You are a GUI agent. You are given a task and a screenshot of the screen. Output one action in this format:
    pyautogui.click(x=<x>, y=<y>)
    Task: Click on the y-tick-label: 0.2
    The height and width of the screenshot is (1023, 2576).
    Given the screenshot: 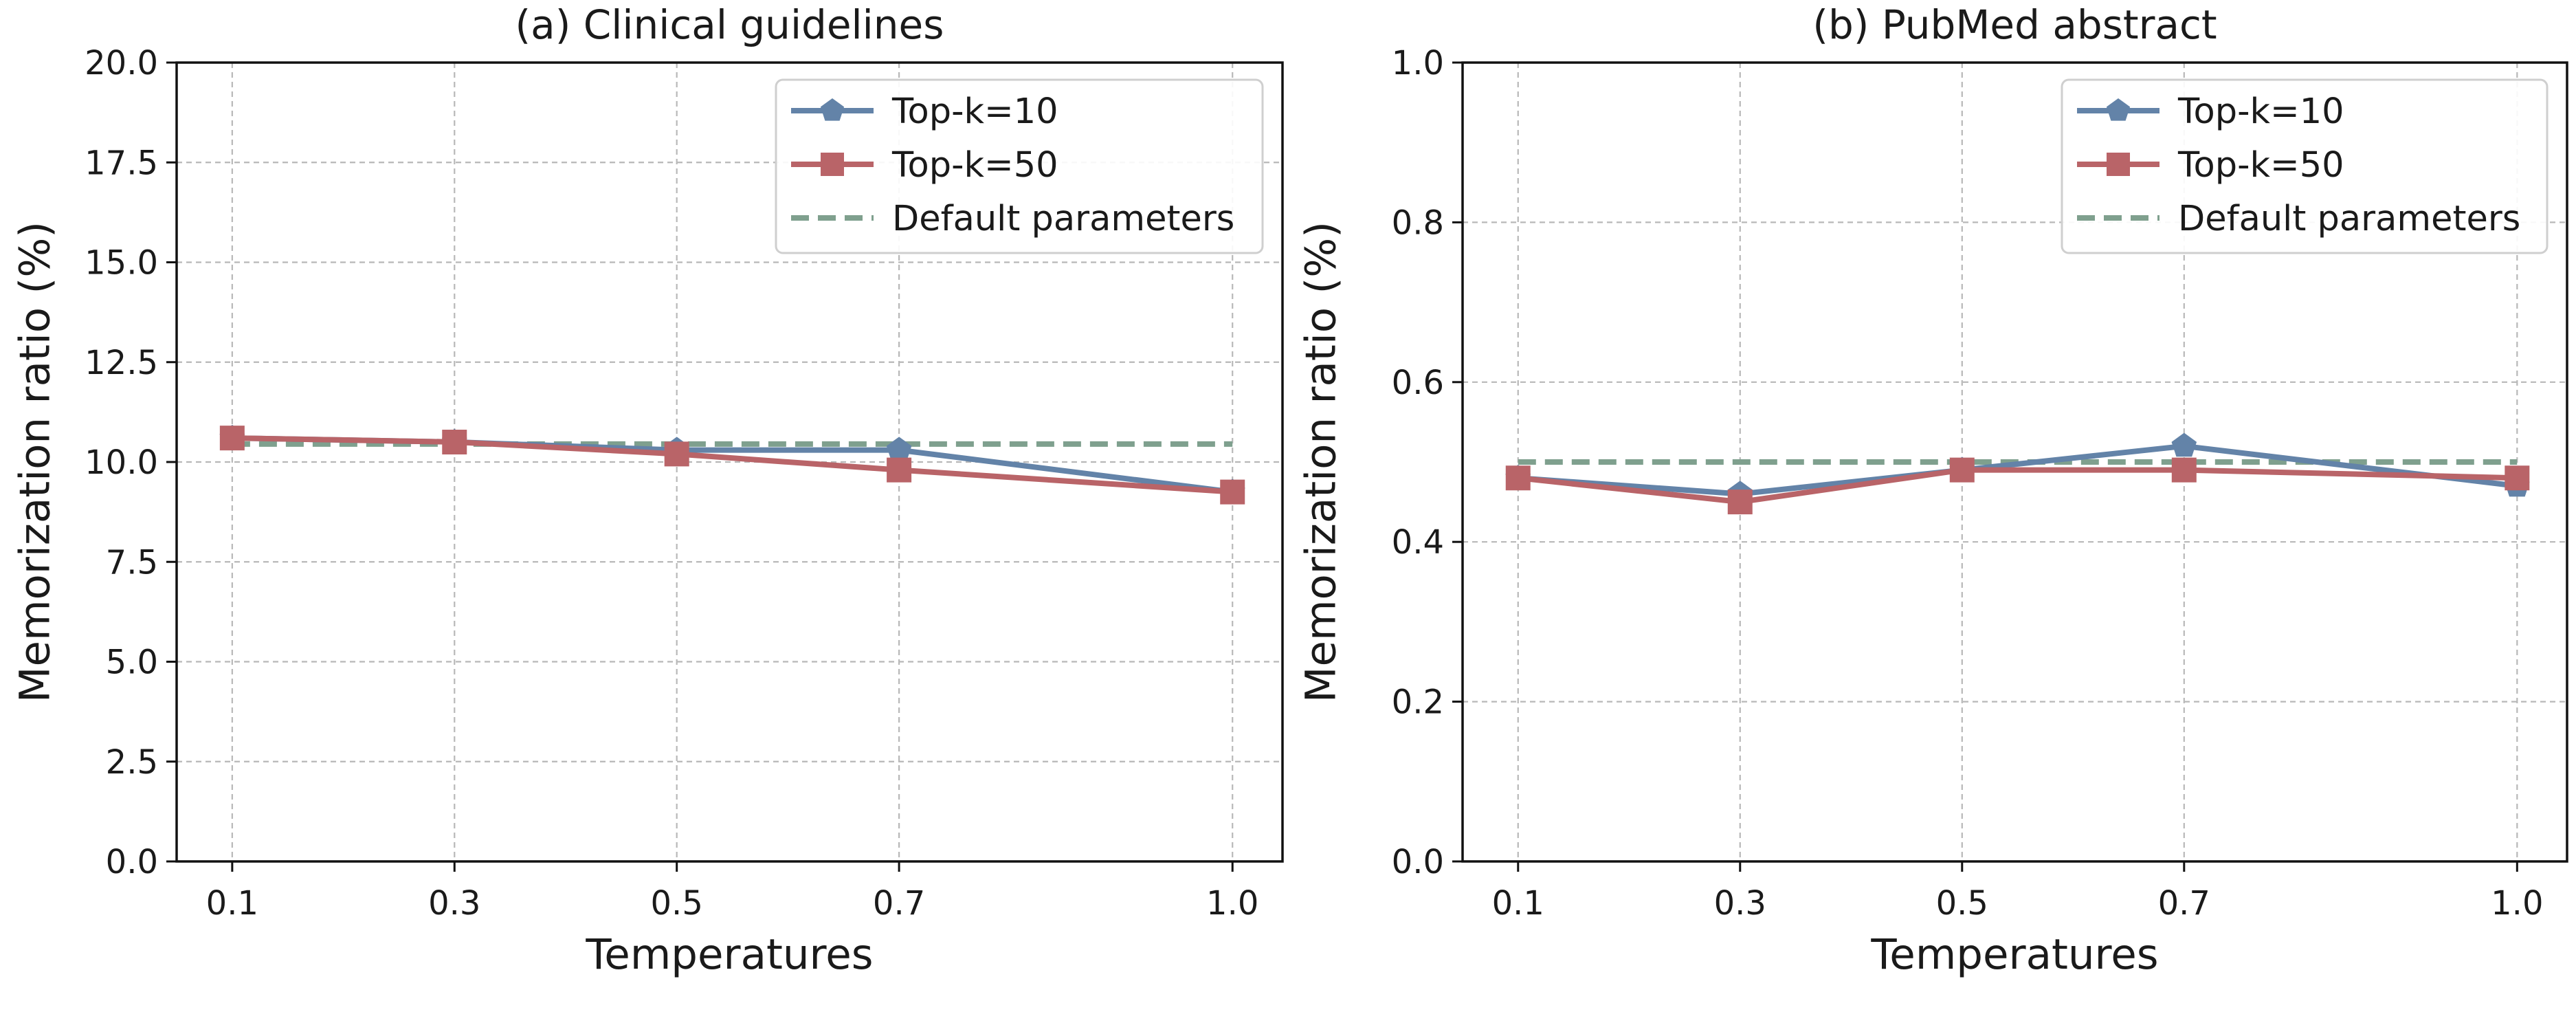 What is the action you would take?
    pyautogui.click(x=1418, y=702)
    